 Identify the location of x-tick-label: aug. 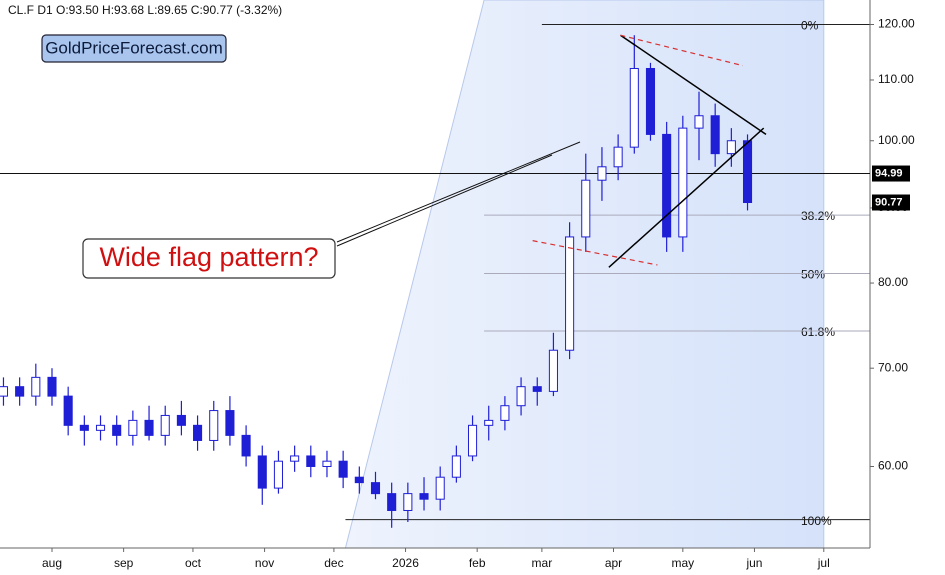
(52, 563).